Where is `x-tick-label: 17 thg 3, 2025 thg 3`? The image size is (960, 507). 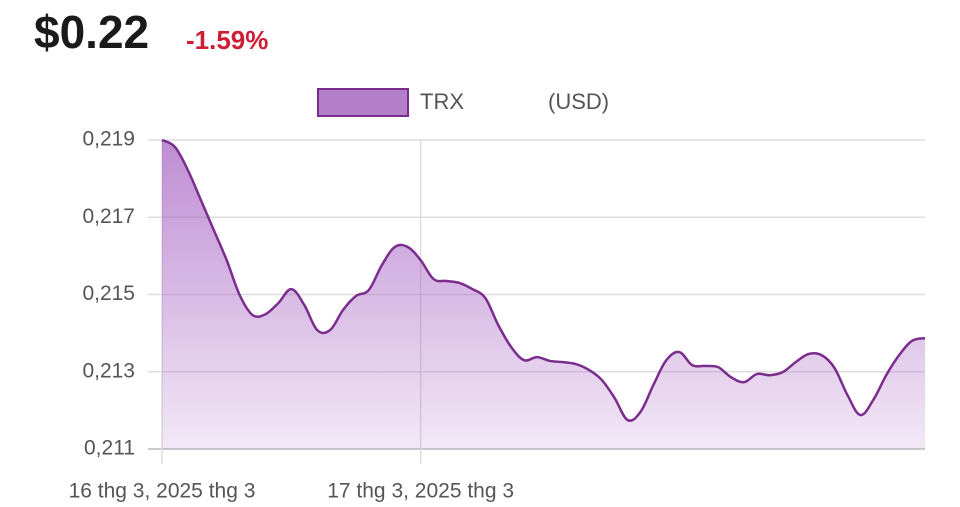
x-tick-label: 17 thg 3, 2025 thg 3 is located at coordinates (420, 491).